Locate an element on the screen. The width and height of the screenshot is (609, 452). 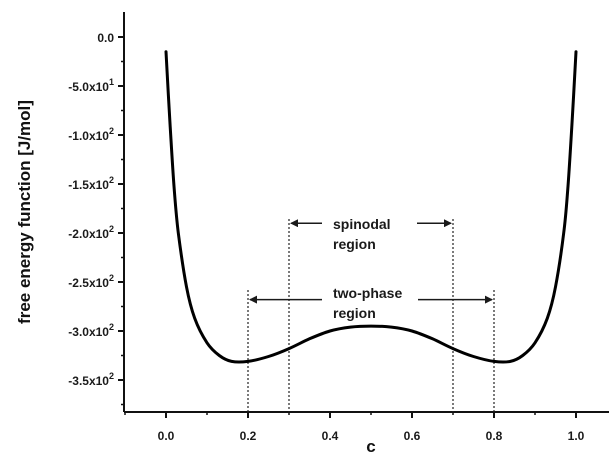
y-tick-label: -3.0x10² is located at coordinates (91, 330).